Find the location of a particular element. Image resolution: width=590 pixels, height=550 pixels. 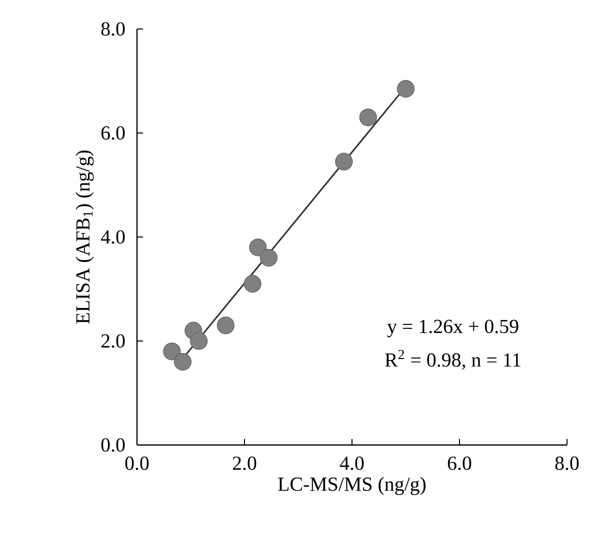

y-tick-label: 4.0 is located at coordinates (112, 237).